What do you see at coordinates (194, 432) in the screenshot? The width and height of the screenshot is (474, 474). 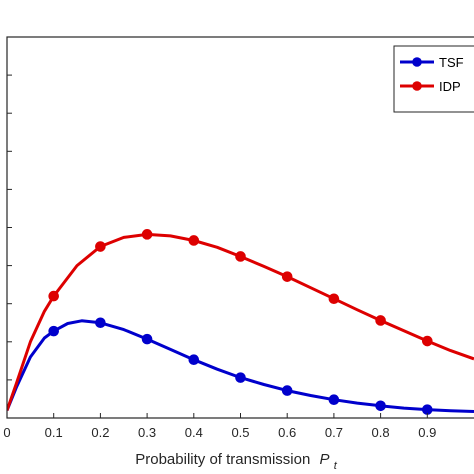 I see `x-tick-label: 0.4` at bounding box center [194, 432].